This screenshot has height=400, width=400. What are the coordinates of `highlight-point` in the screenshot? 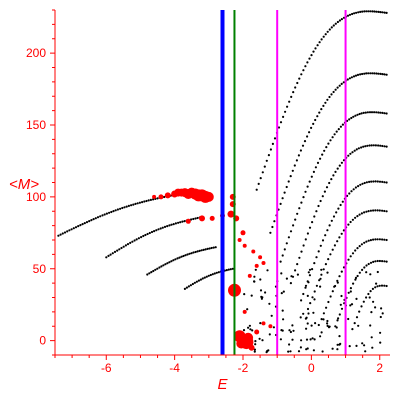 It's located at (202, 218).